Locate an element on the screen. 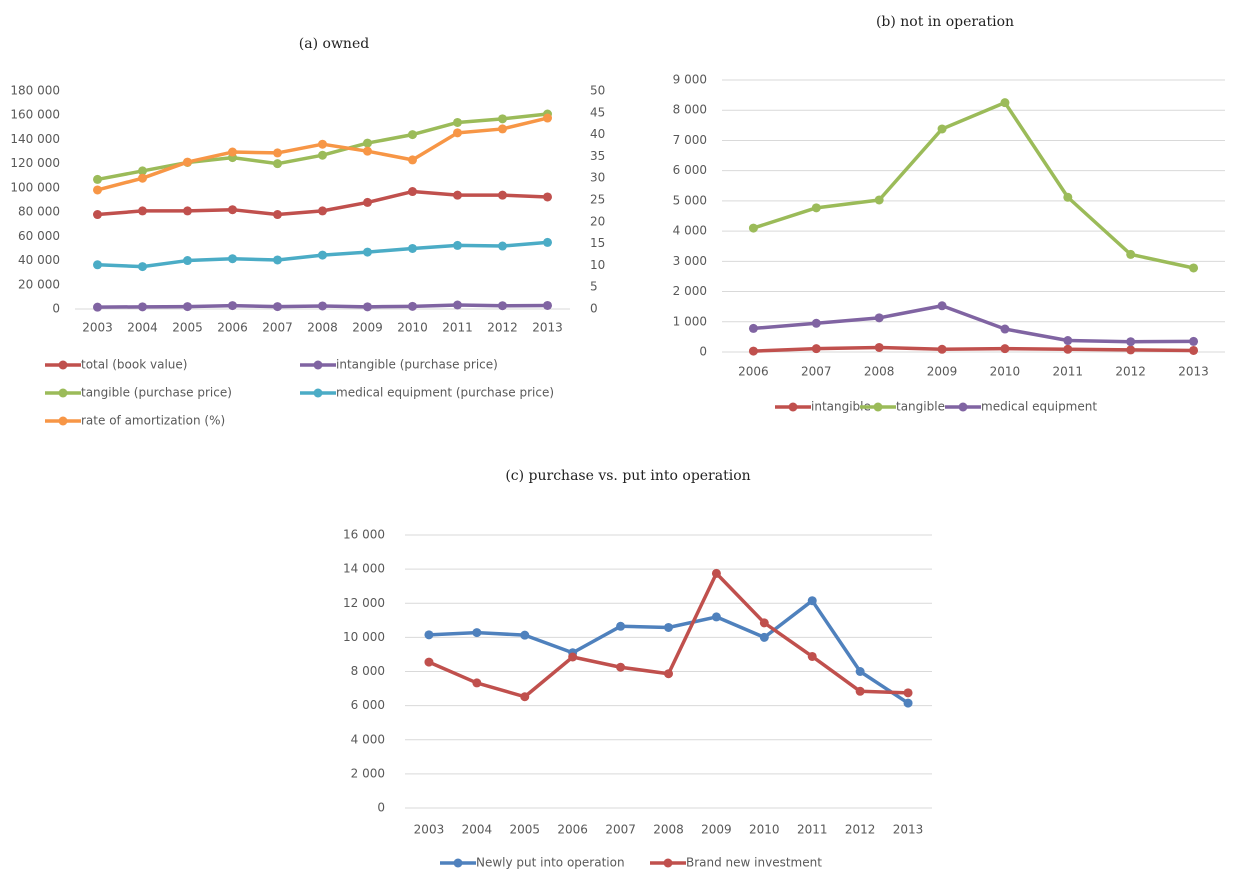  y-tick-label: 100 000 is located at coordinates (35, 187).